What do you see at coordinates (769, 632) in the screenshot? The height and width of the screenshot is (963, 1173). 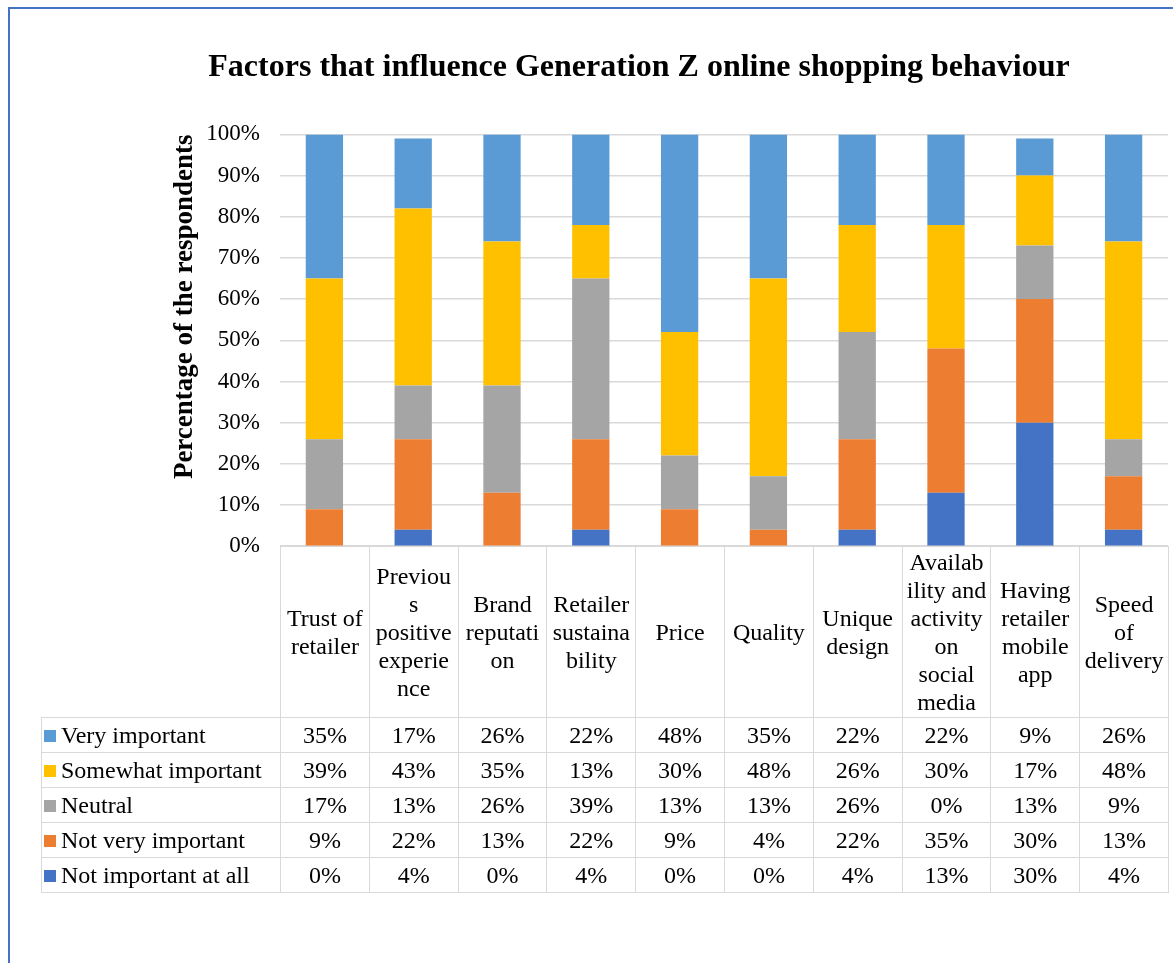 I see `x-tick-label: Quality` at bounding box center [769, 632].